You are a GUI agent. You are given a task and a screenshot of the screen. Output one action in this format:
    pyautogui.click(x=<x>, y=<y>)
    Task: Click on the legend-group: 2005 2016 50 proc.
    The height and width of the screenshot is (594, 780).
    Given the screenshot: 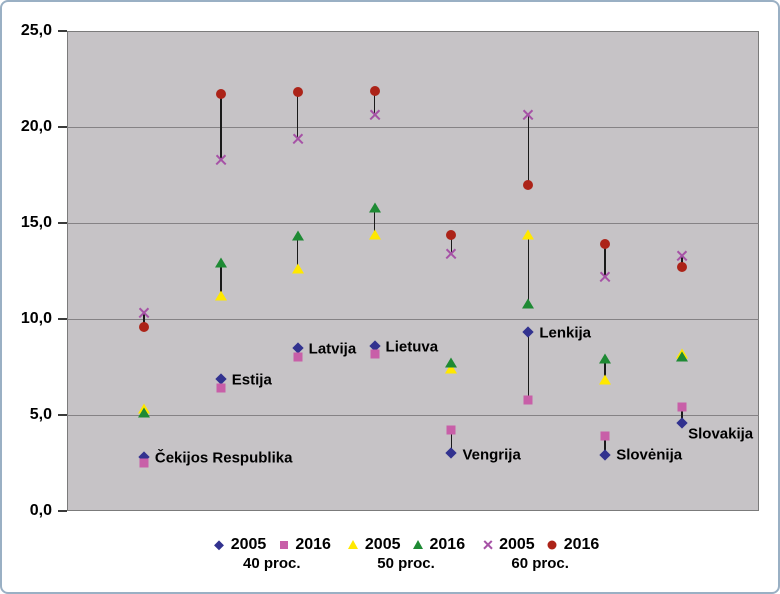 What is the action you would take?
    pyautogui.click(x=406, y=554)
    